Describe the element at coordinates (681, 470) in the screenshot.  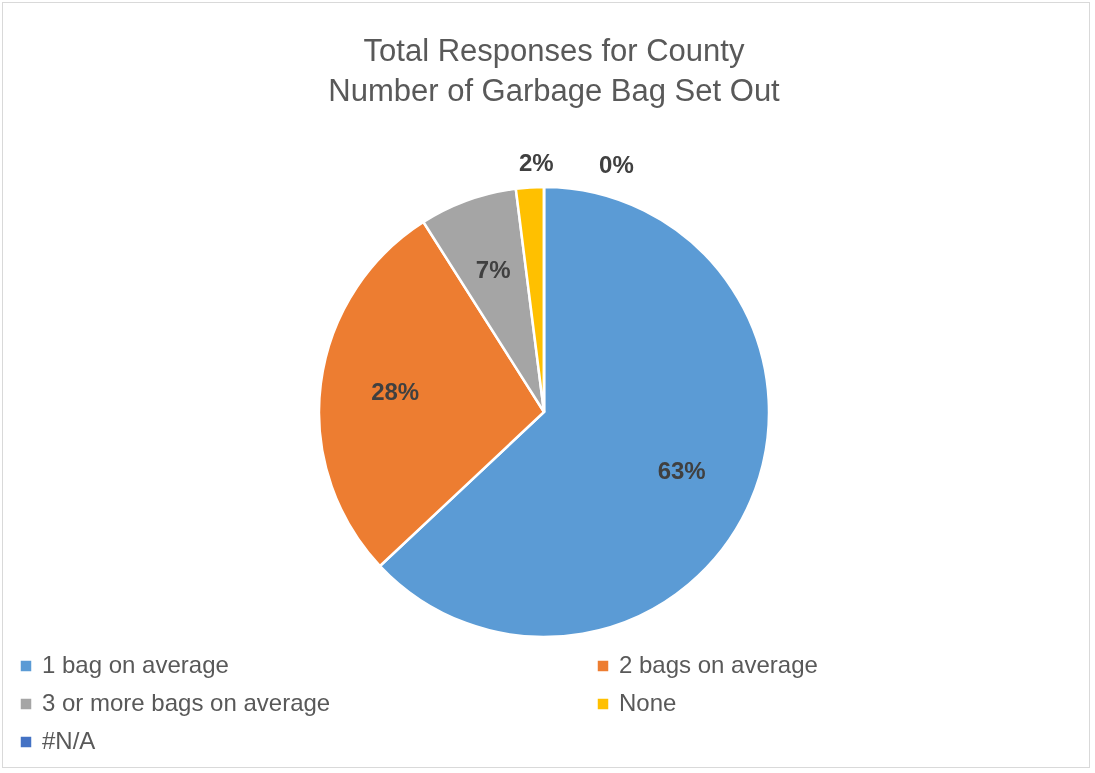
I see `data-label: 63%` at that location.